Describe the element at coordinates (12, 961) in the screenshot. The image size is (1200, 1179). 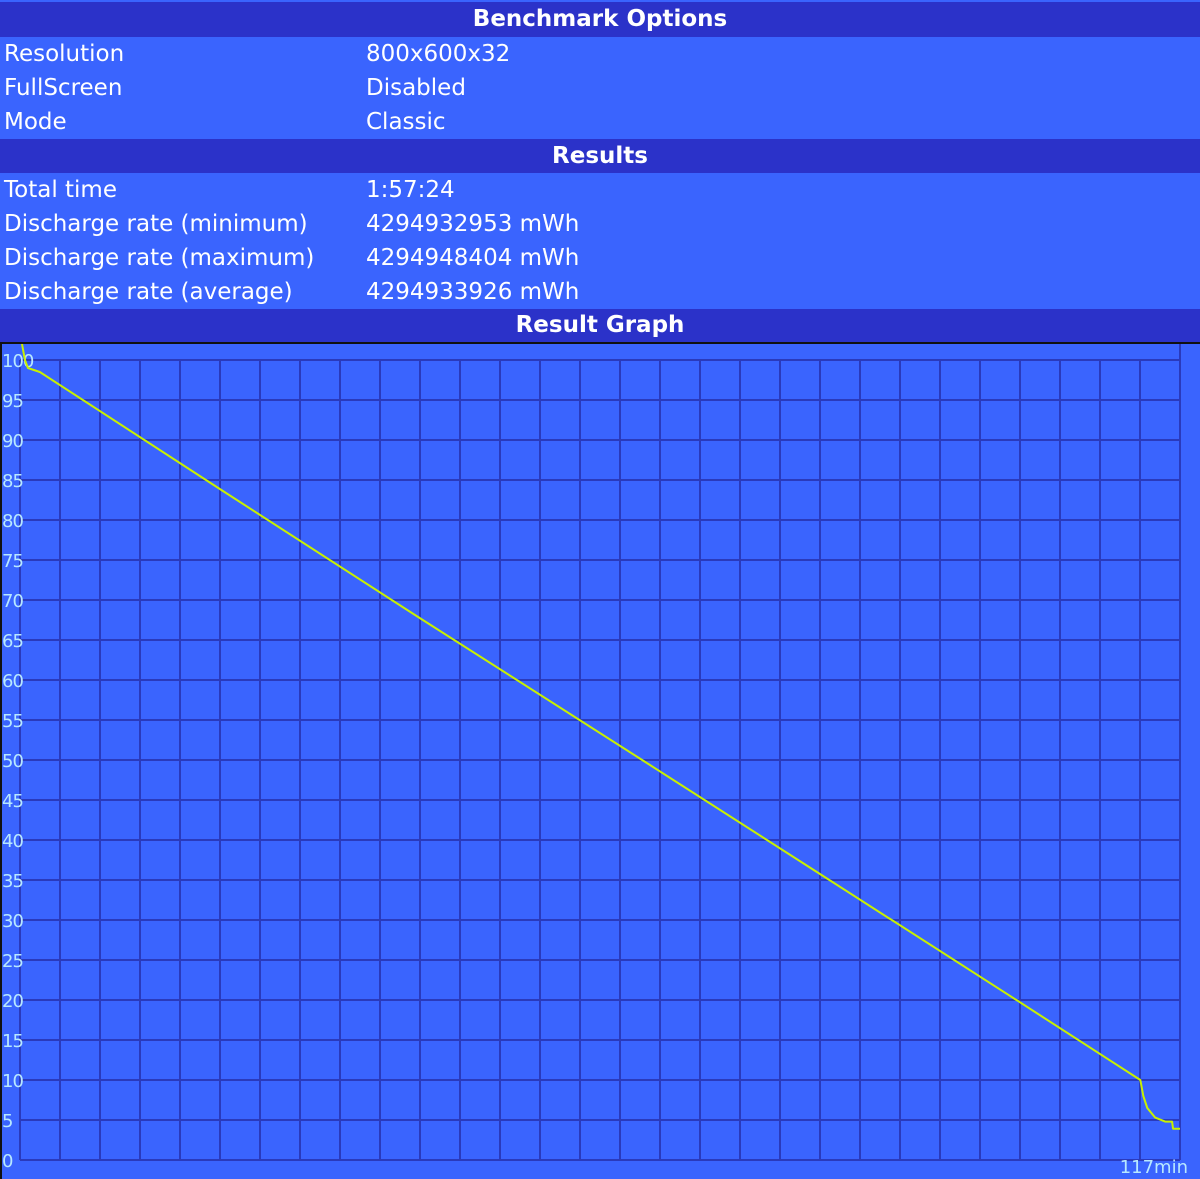
I see `y-tick-label: 25` at that location.